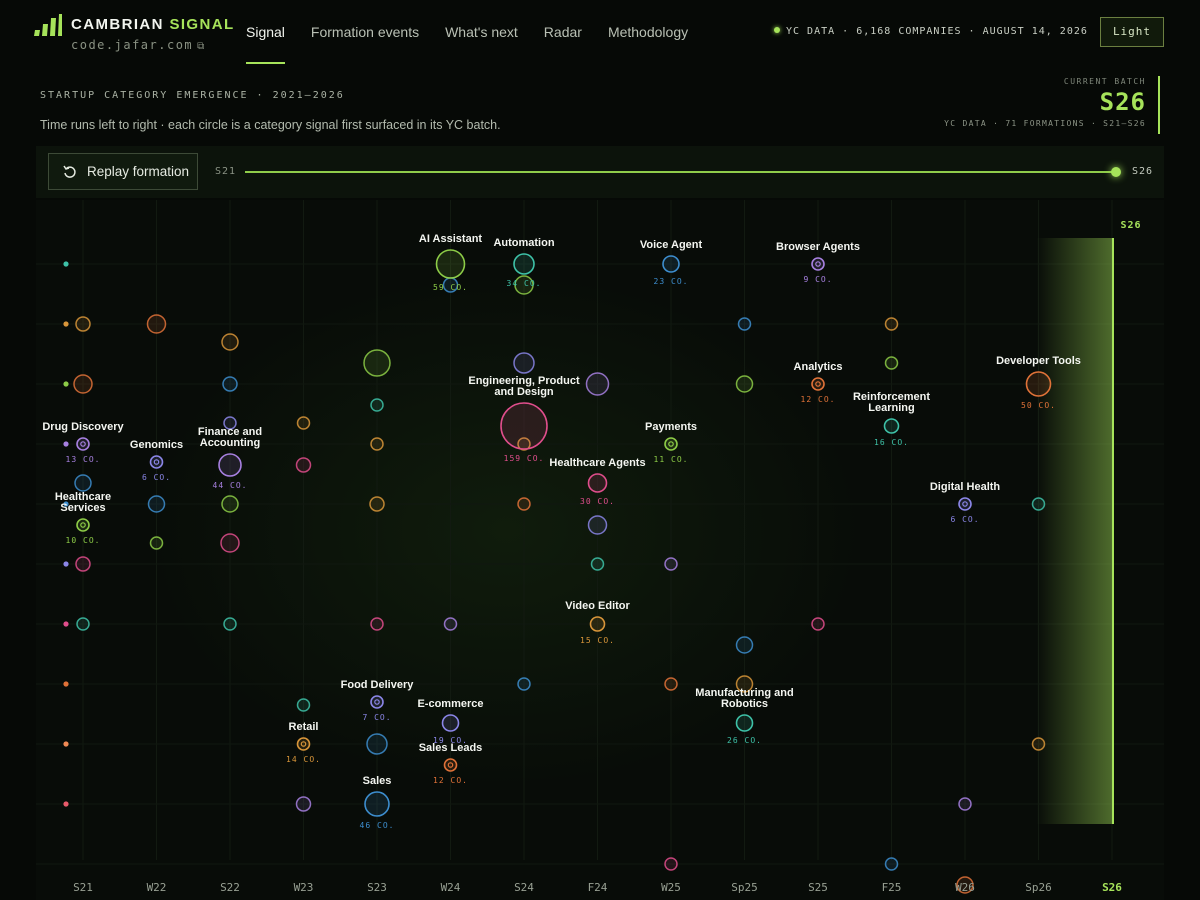 This screenshot has width=1200, height=900. I want to click on category-signal: AI Assistant 59 CO., so click(451, 262).